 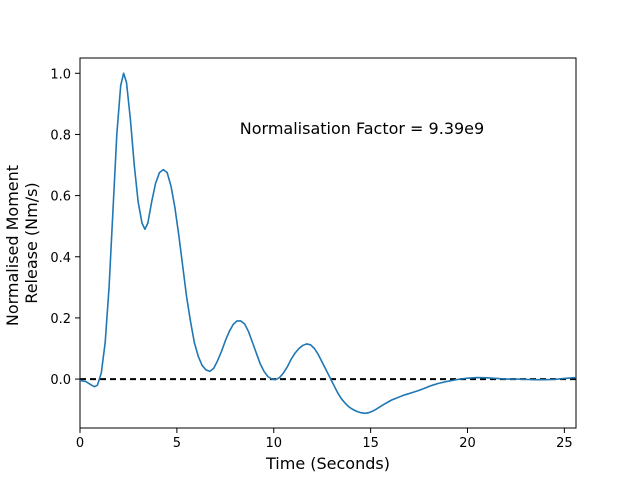 What do you see at coordinates (65, 227) in the screenshot?
I see `y-axis: 0.0 0.2 0.4 0.6 0.8 1.0` at bounding box center [65, 227].